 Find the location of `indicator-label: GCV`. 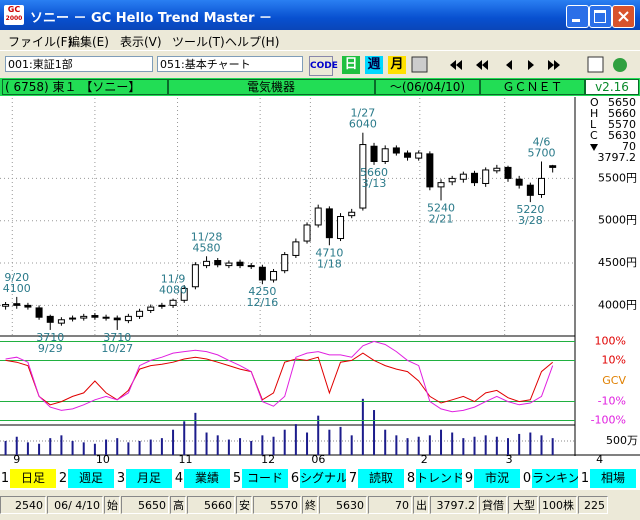

indicator-label: GCV is located at coordinates (614, 380).